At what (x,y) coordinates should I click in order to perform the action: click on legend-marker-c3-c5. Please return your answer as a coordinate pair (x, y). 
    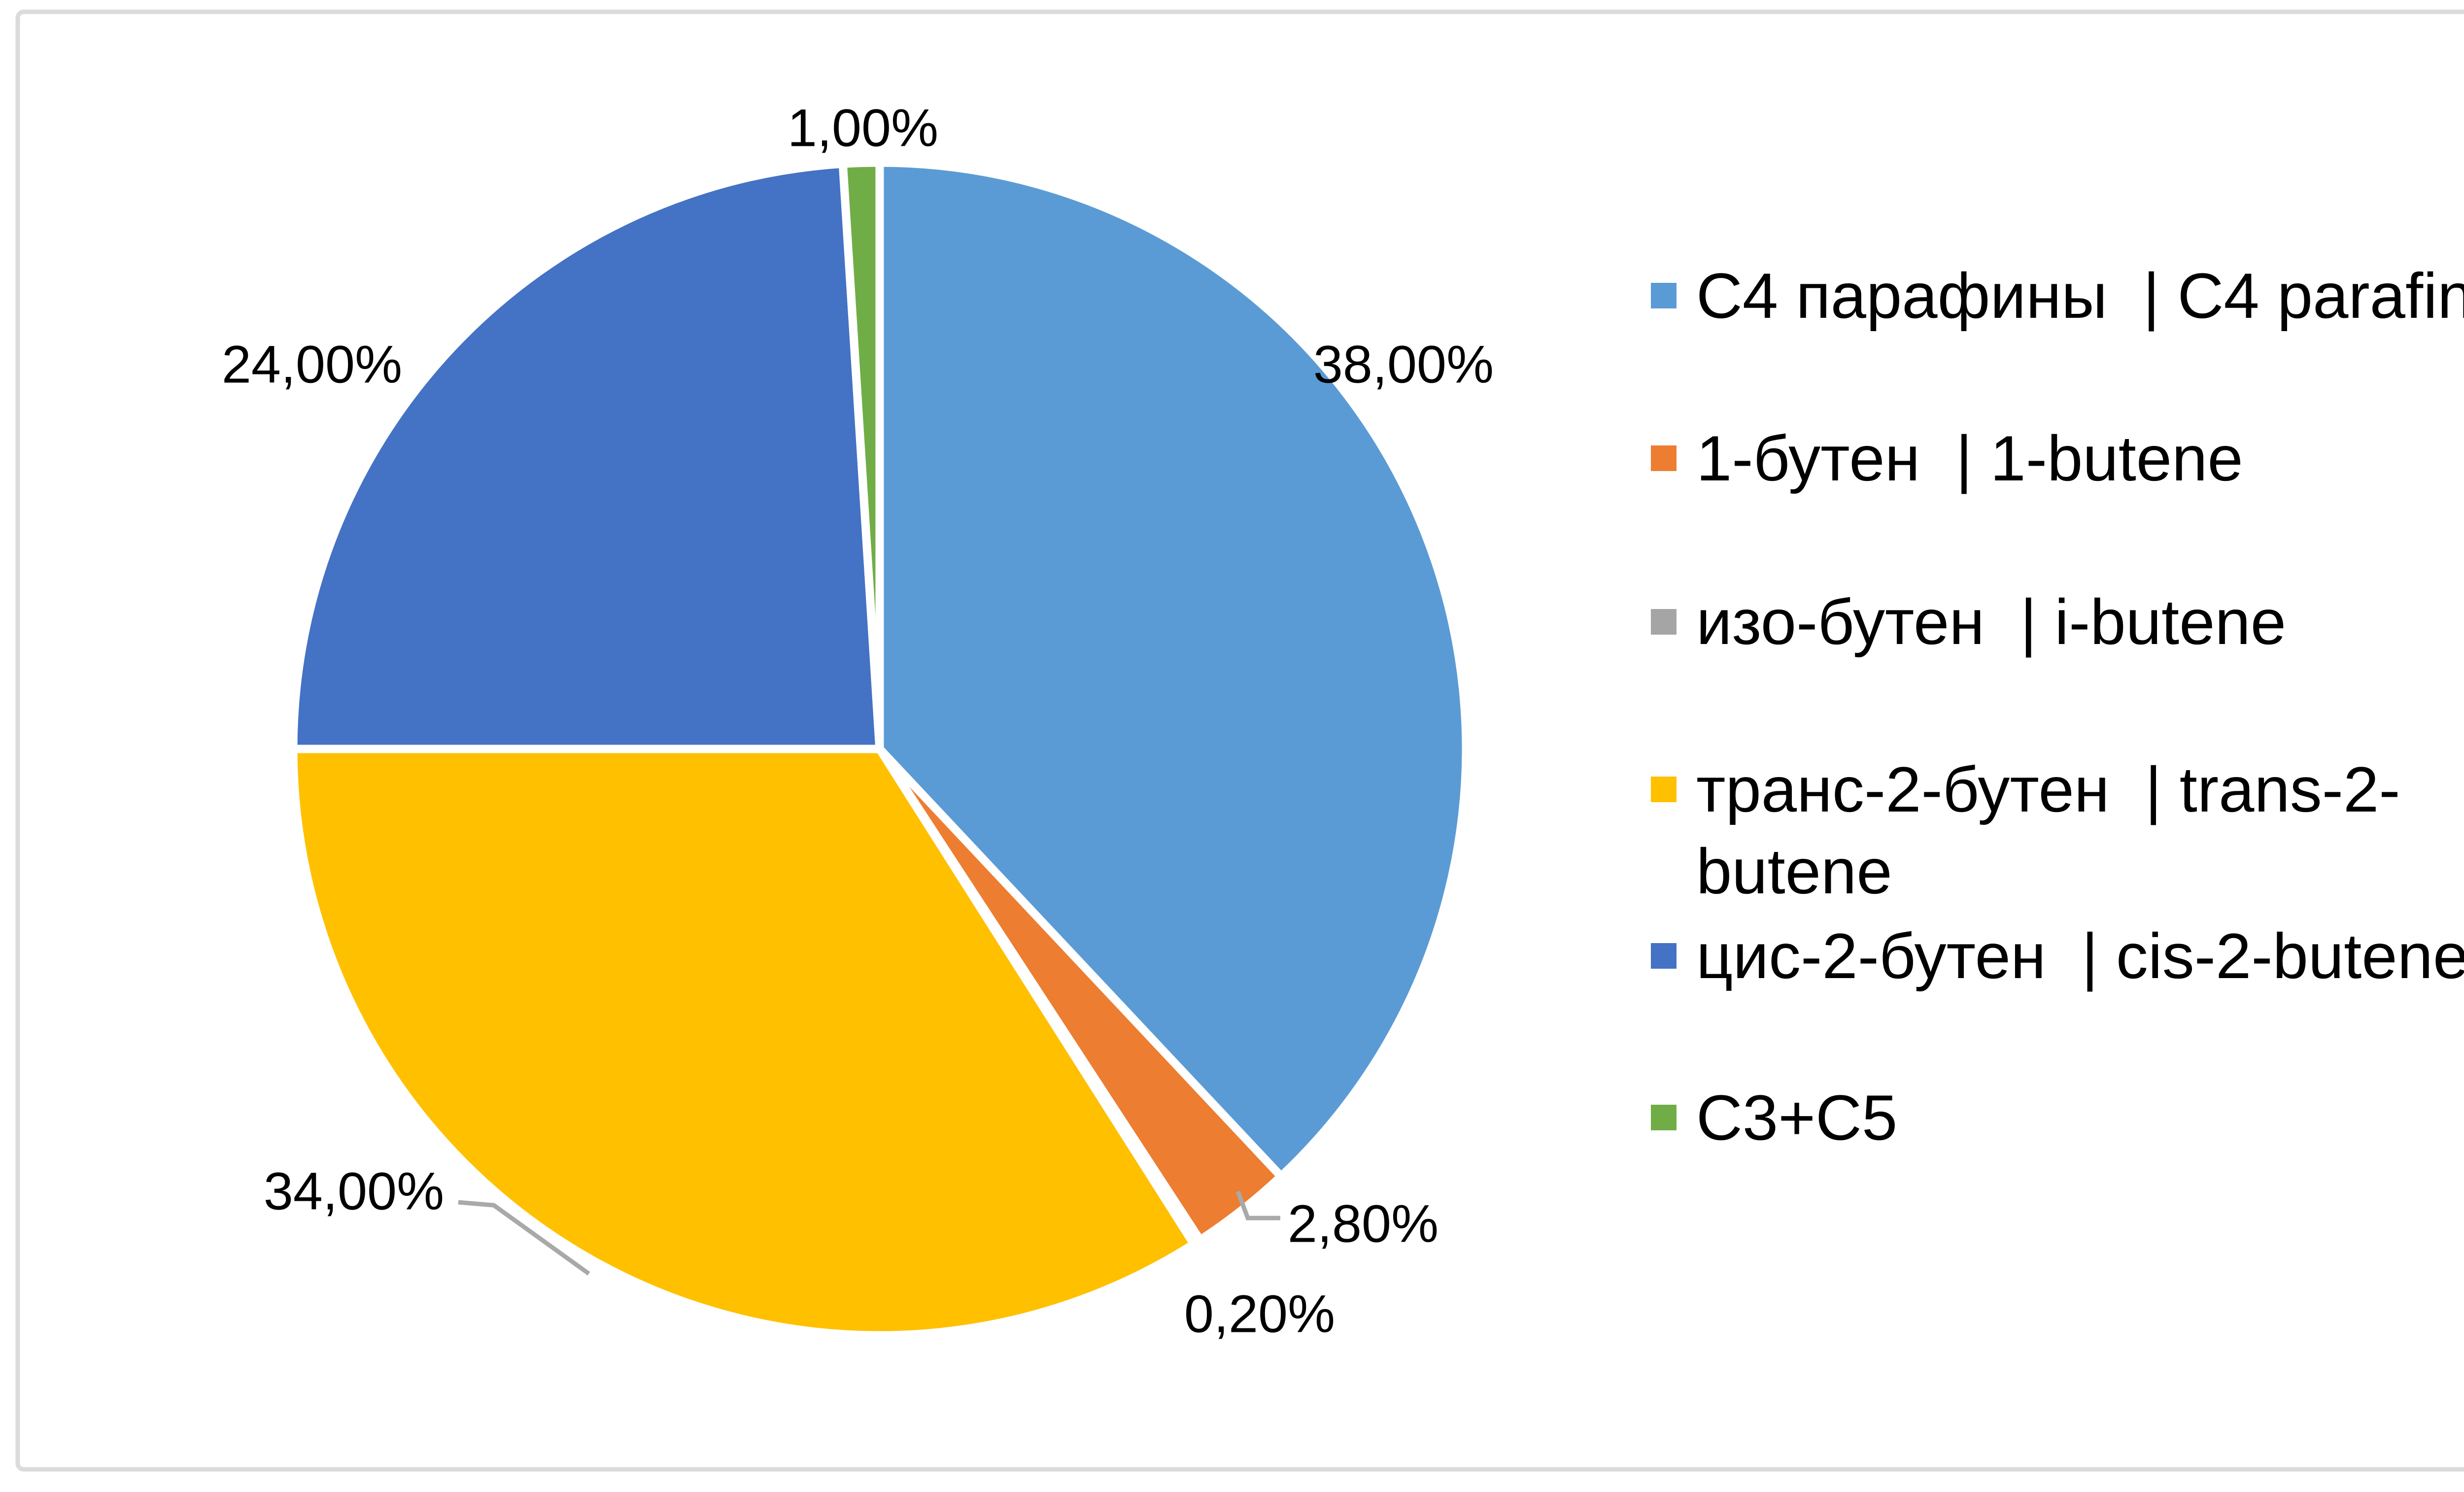
    Looking at the image, I should click on (1664, 1117).